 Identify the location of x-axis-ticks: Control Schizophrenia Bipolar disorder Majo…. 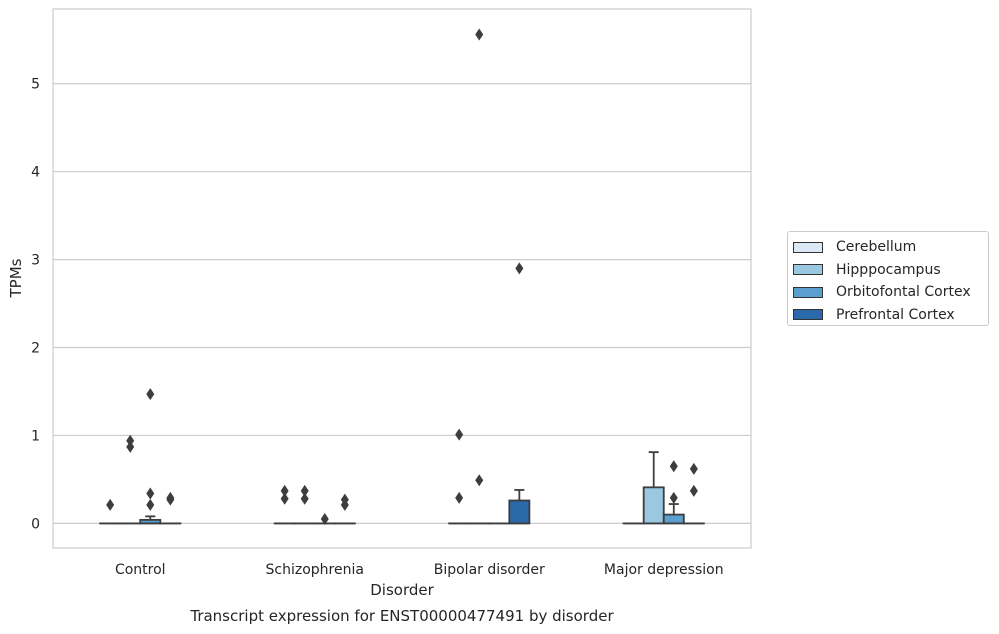
(419, 570).